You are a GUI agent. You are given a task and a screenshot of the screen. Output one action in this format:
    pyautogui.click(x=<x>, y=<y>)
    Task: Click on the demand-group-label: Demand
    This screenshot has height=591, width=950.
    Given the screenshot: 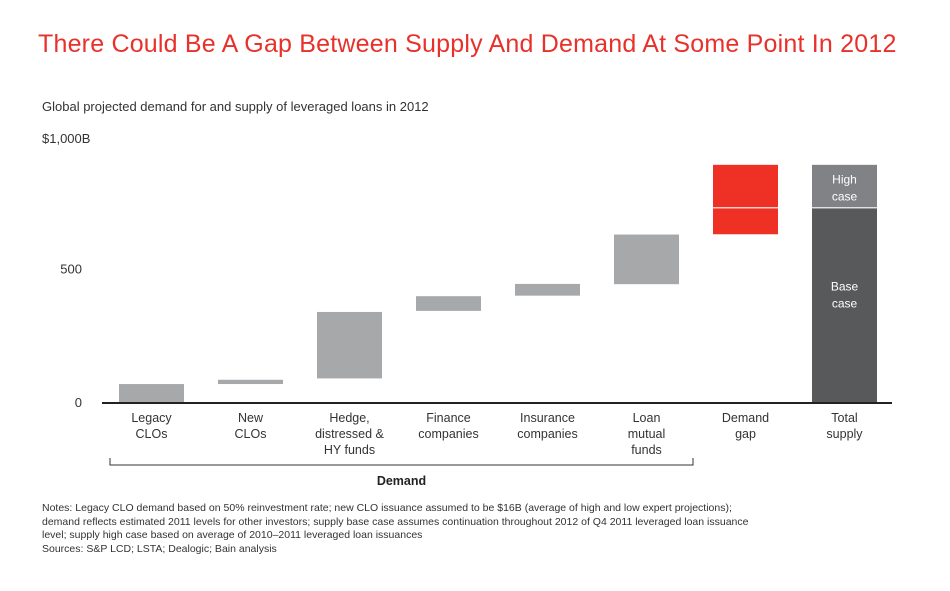 What is the action you would take?
    pyautogui.click(x=401, y=481)
    